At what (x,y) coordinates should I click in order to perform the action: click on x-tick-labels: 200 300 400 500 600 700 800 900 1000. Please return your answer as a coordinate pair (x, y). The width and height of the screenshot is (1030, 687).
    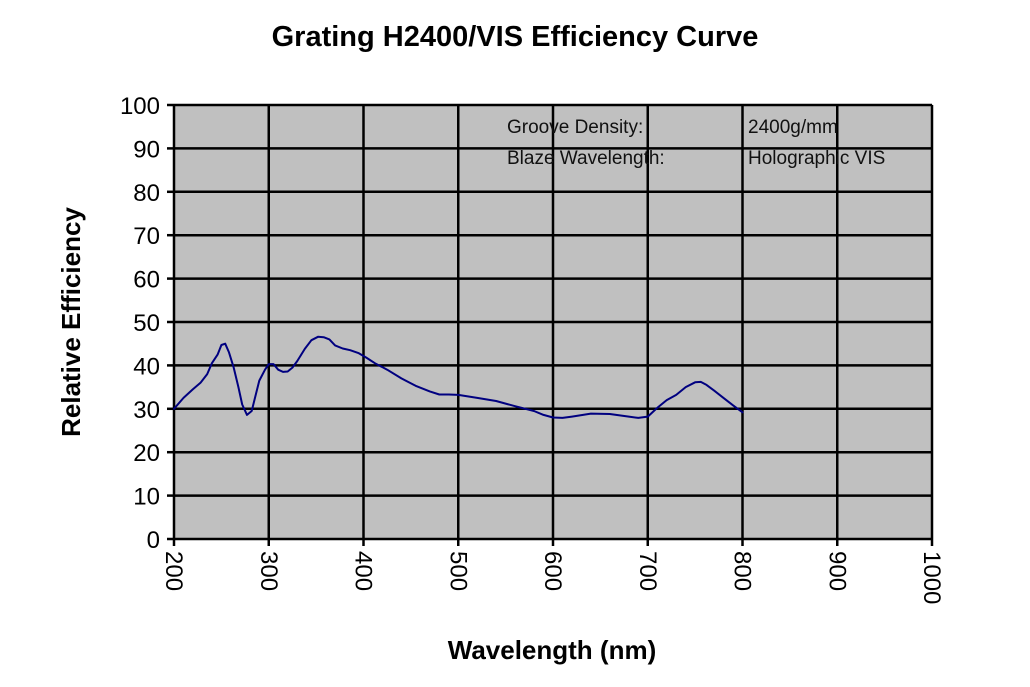
    Looking at the image, I should click on (552, 577).